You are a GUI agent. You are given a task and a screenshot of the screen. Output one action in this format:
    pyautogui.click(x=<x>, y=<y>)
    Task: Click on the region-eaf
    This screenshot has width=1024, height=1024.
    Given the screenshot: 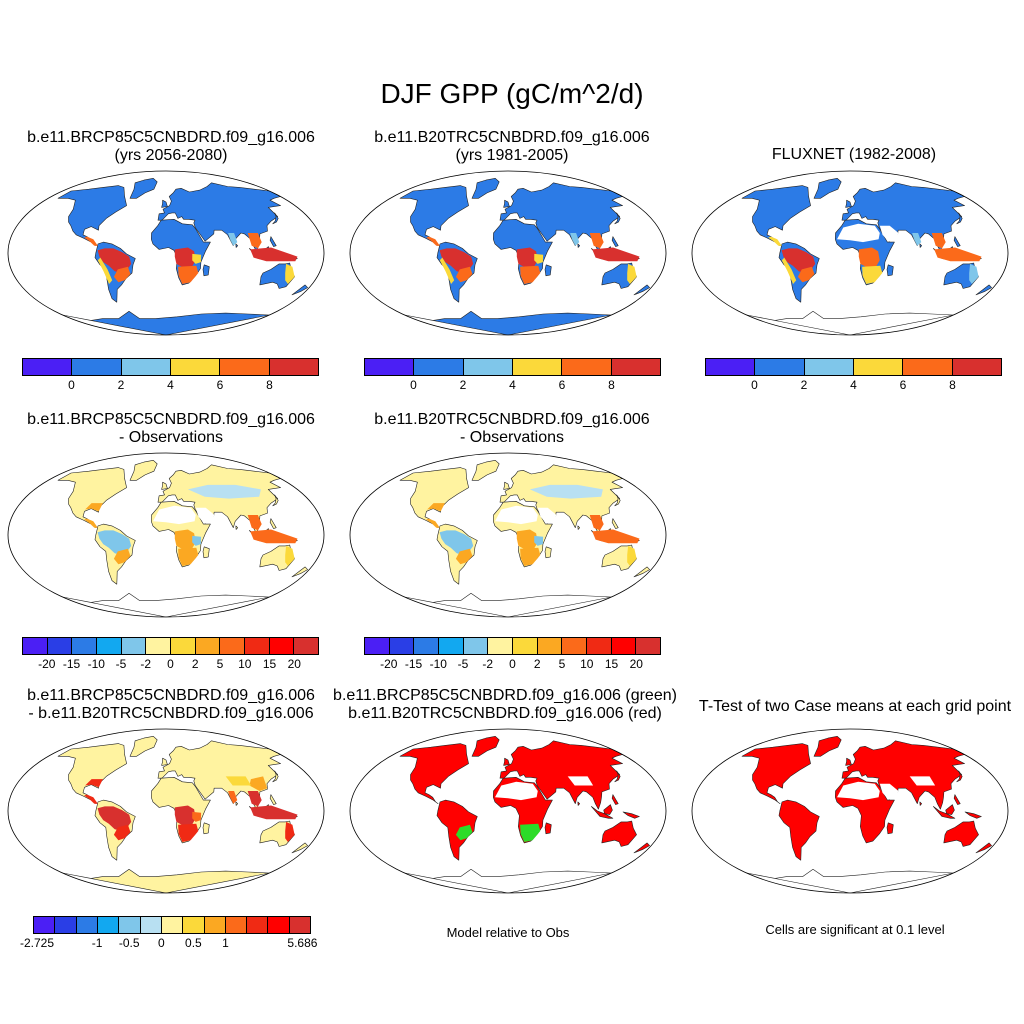 What is the action you would take?
    pyautogui.click(x=197, y=540)
    